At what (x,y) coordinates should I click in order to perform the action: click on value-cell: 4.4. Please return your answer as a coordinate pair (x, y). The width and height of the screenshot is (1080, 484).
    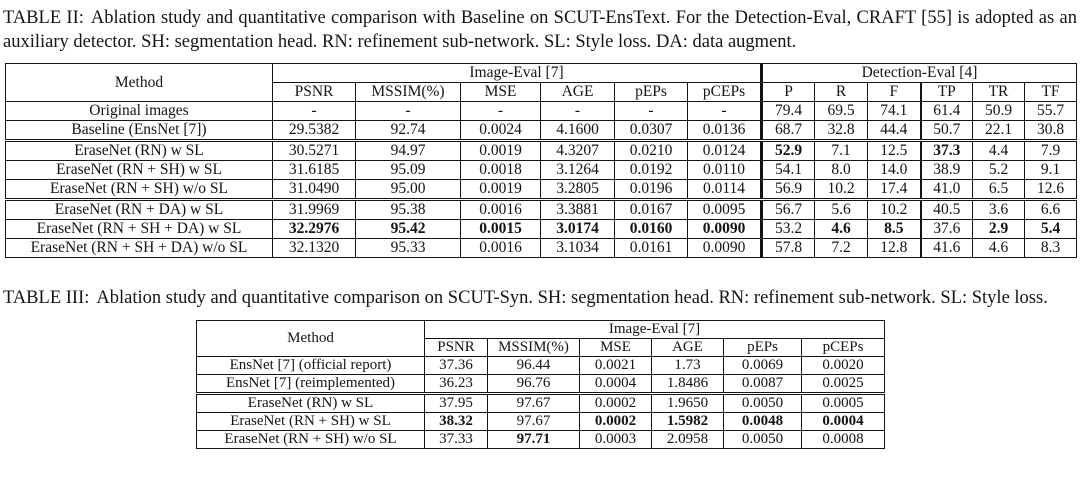
    Looking at the image, I should click on (998, 150).